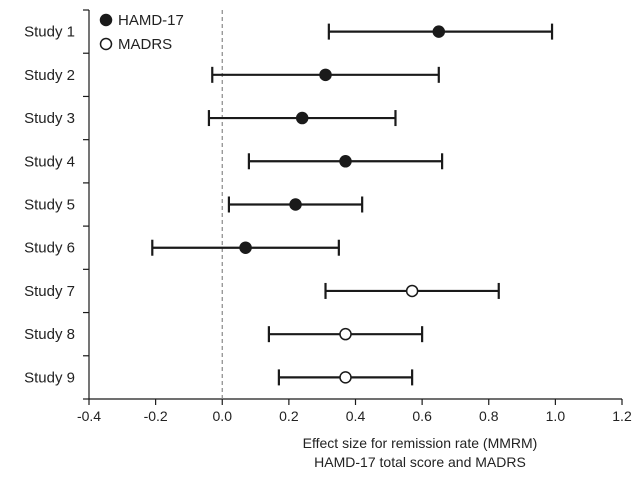  Describe the element at coordinates (422, 416) in the screenshot. I see `x-tick-label: 0.6` at that location.